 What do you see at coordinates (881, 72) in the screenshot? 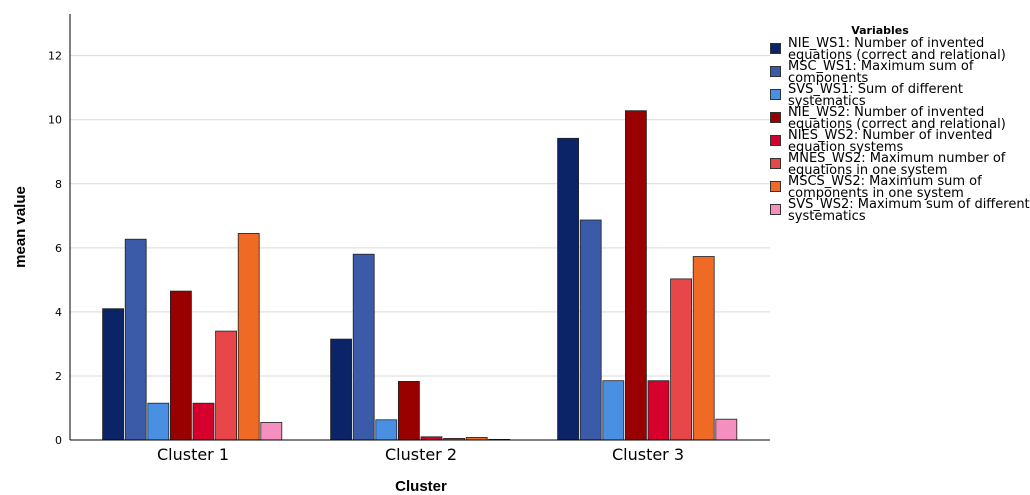
I see `legend-label: MSC_WS1: Maximum sum of components` at bounding box center [881, 72].